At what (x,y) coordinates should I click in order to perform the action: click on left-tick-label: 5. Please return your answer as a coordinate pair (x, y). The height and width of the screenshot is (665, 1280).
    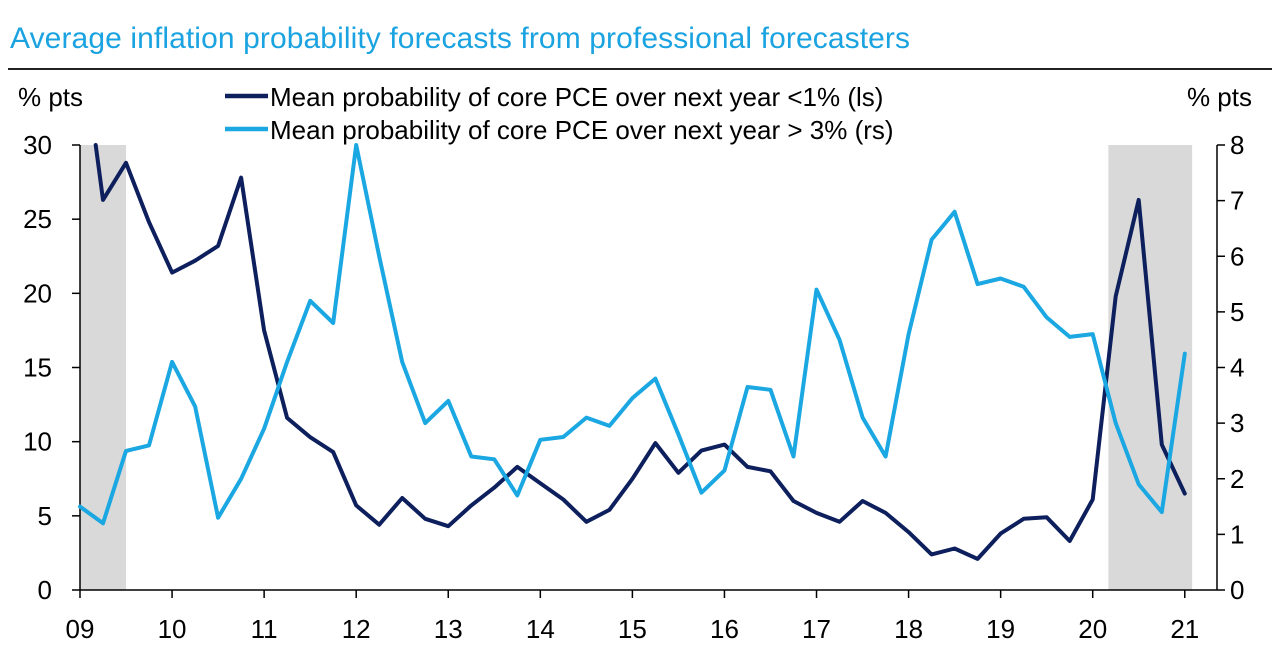
    Looking at the image, I should click on (45, 516).